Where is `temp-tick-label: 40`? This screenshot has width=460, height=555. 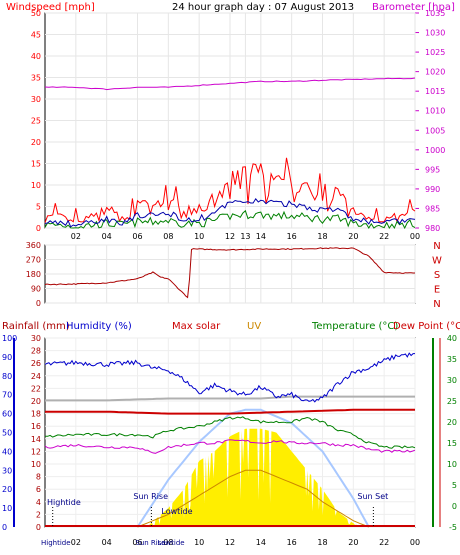 temp-tick-label: 40 is located at coordinates (452, 338).